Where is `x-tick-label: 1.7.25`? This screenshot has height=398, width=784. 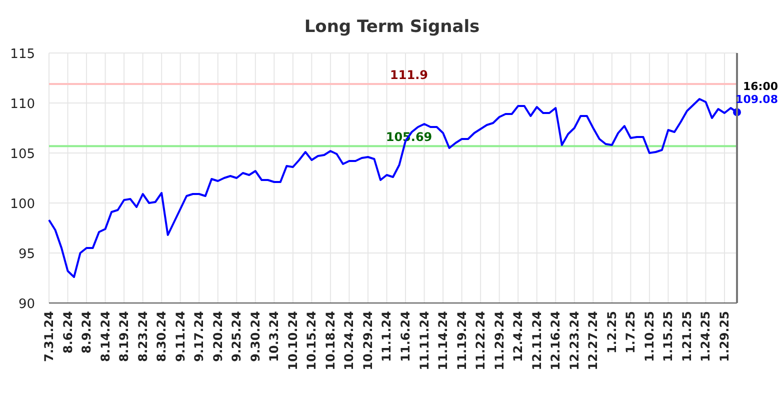 x-tick-label: 1.7.25 is located at coordinates (631, 332).